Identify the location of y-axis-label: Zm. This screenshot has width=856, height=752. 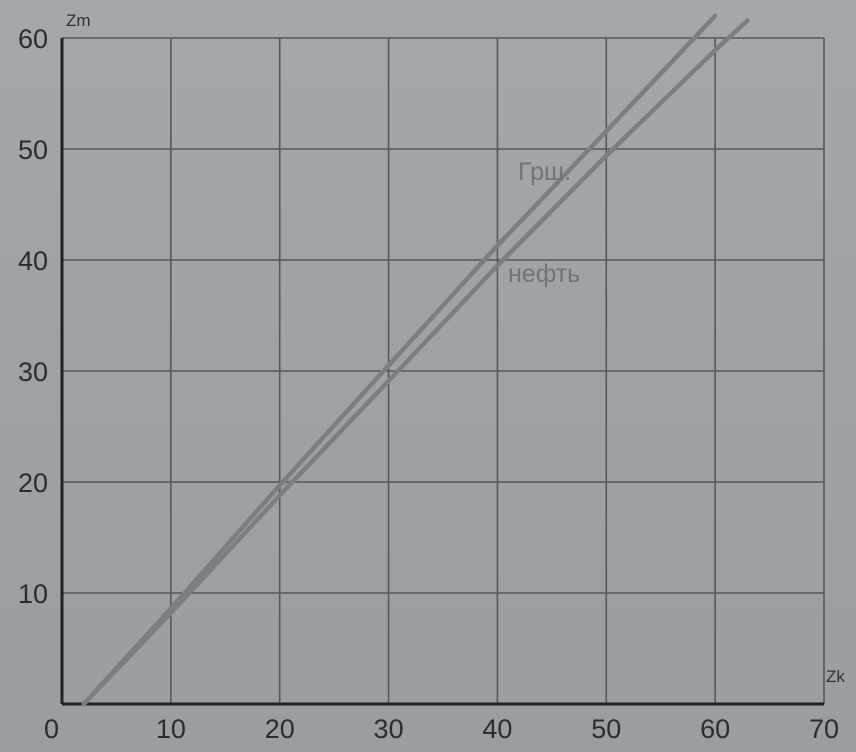
(78, 20).